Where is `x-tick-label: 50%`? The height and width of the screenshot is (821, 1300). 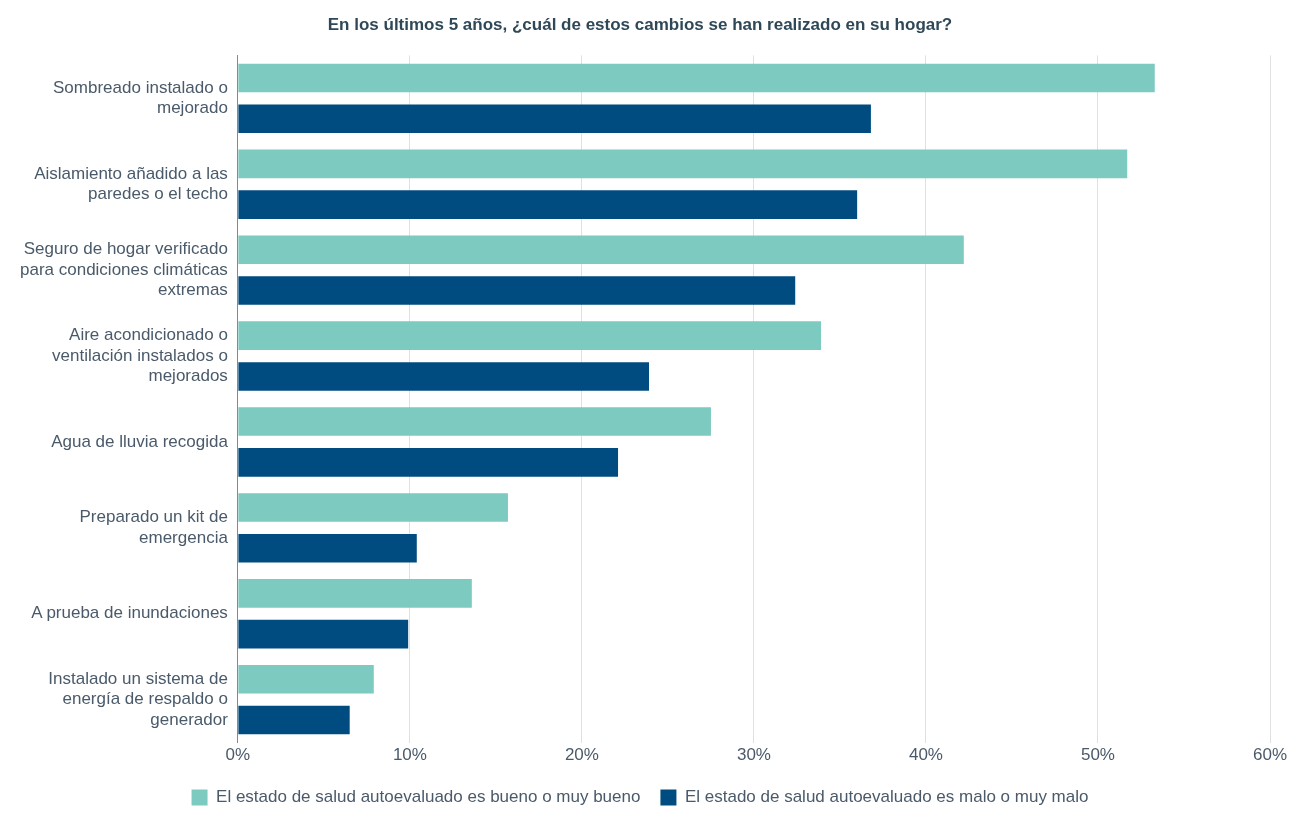 x-tick-label: 50% is located at coordinates (1097, 755).